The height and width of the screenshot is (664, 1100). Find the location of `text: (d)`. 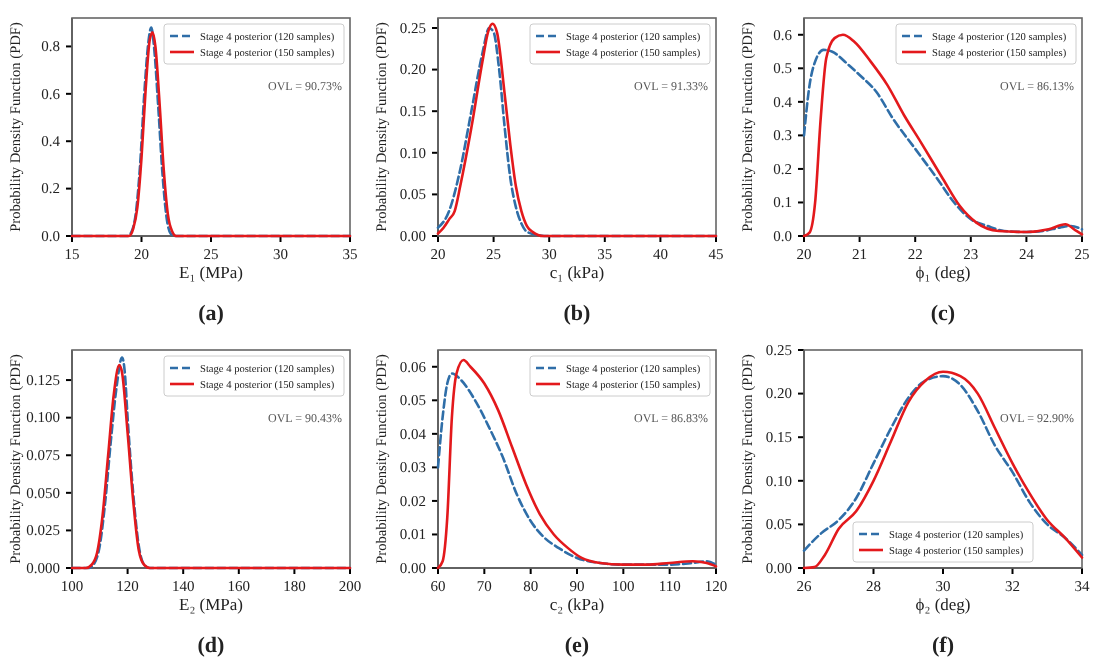

text: (d) is located at coordinates (211, 646).